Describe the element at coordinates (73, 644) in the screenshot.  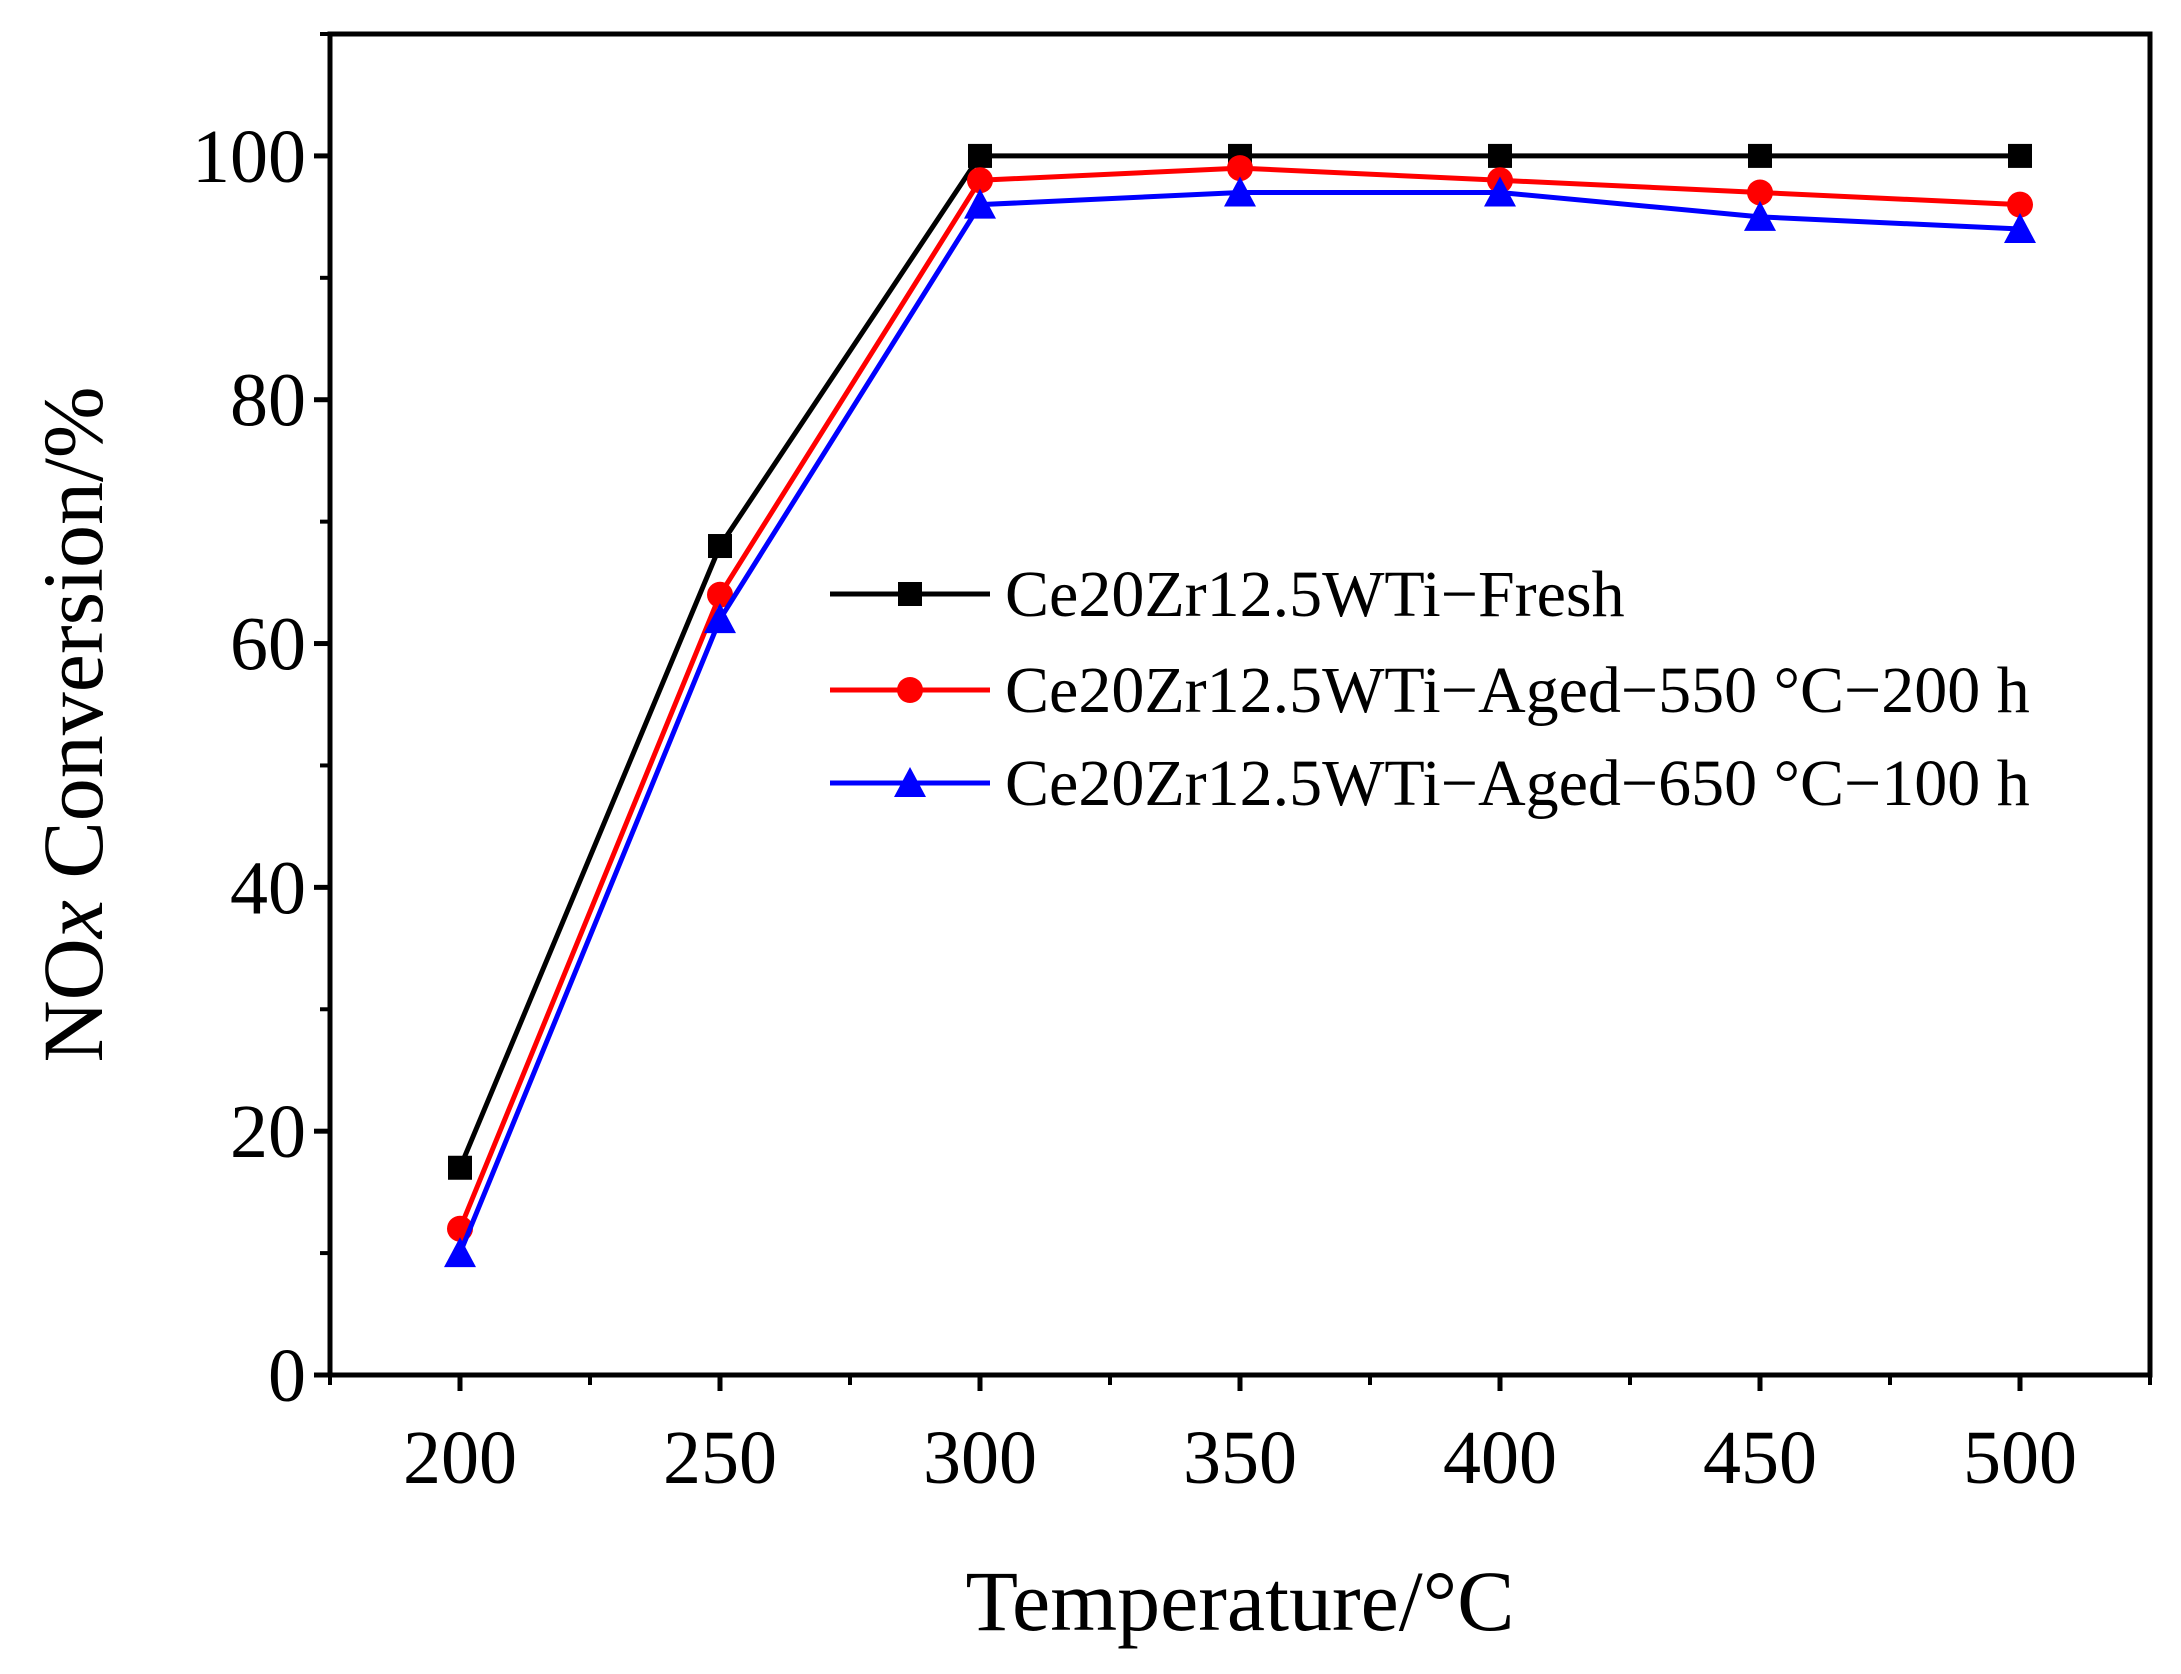
I see `y-axis-title-part: Conversion/%` at that location.